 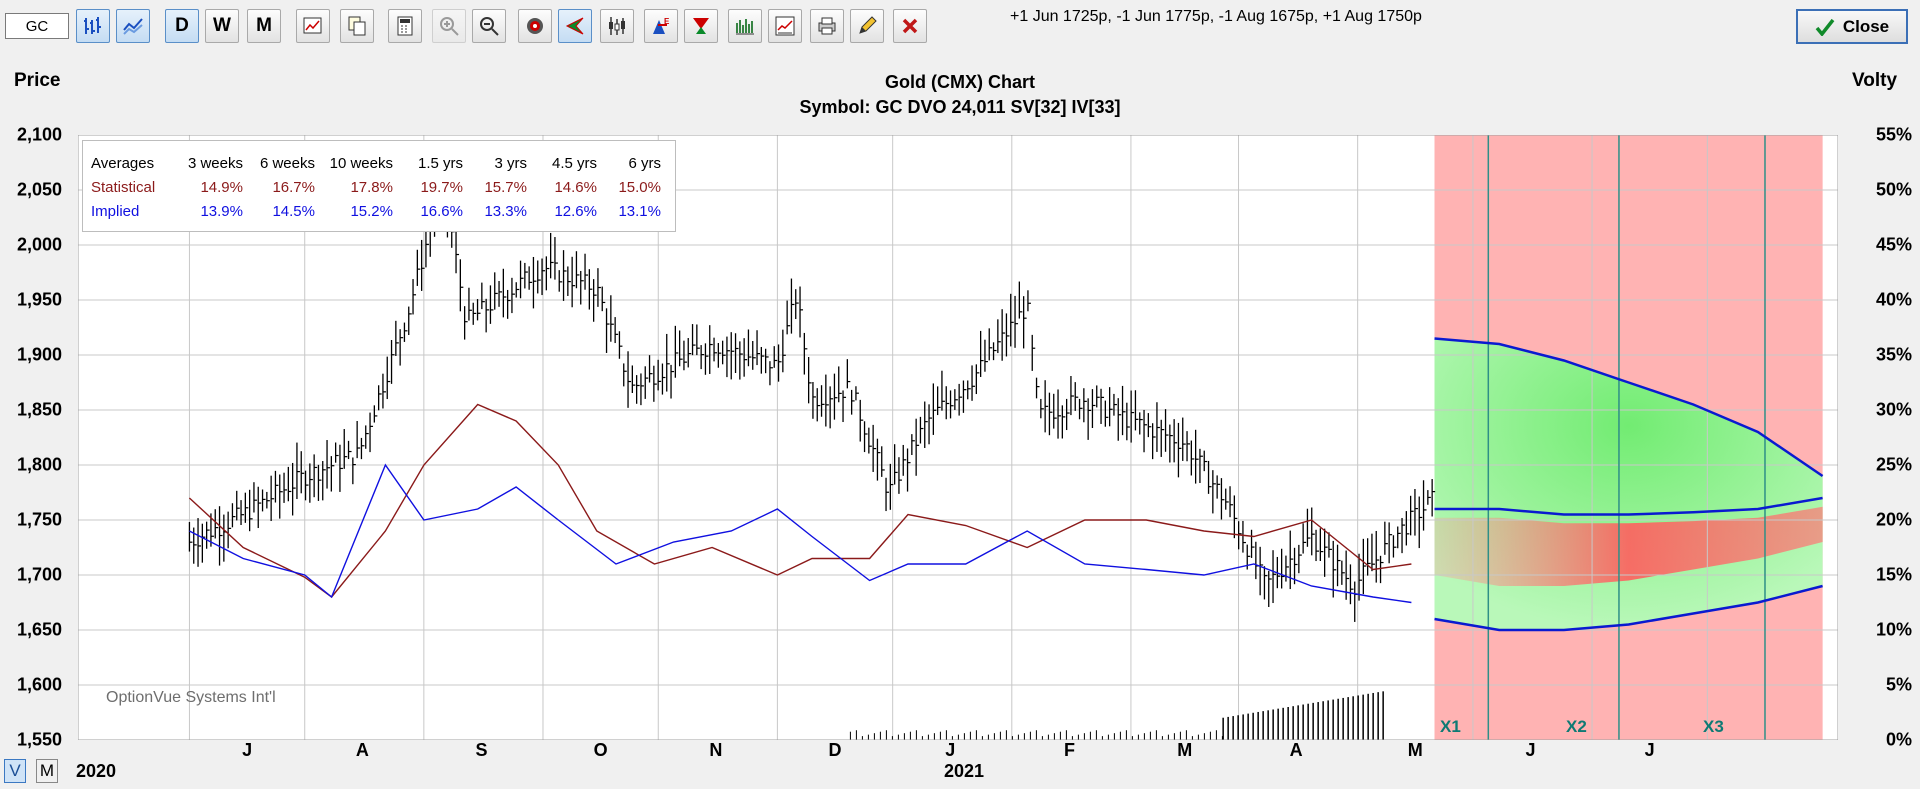 What do you see at coordinates (575, 211) in the screenshot?
I see `implied-4-5-yrs: 12.6%` at bounding box center [575, 211].